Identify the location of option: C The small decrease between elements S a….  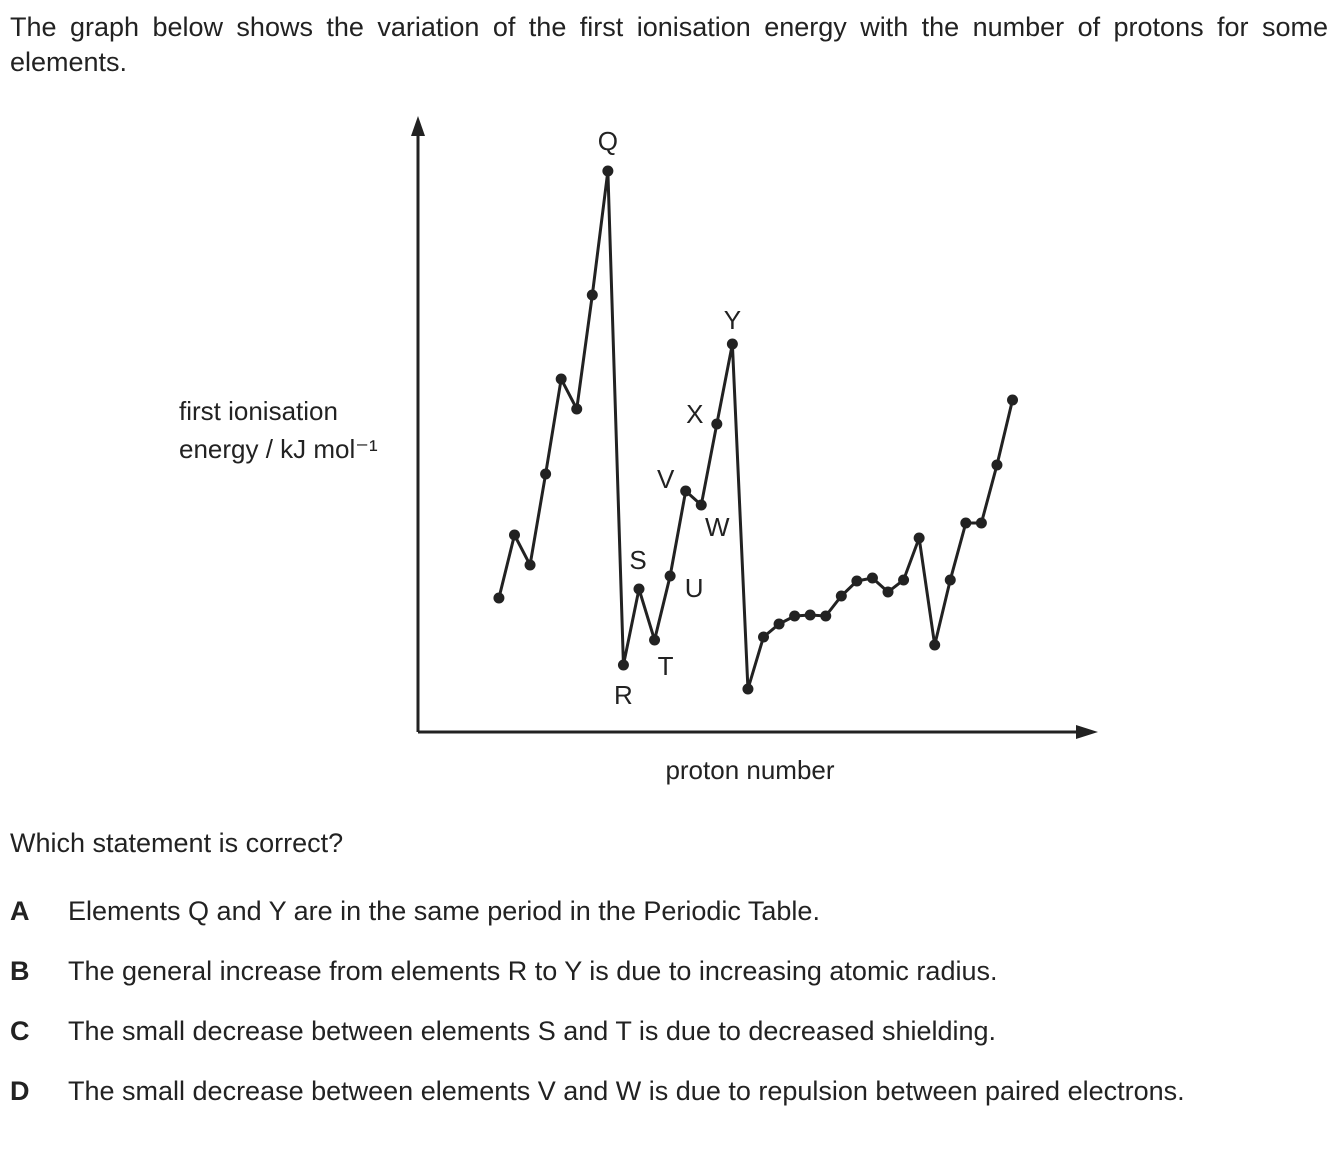
(669, 1031).